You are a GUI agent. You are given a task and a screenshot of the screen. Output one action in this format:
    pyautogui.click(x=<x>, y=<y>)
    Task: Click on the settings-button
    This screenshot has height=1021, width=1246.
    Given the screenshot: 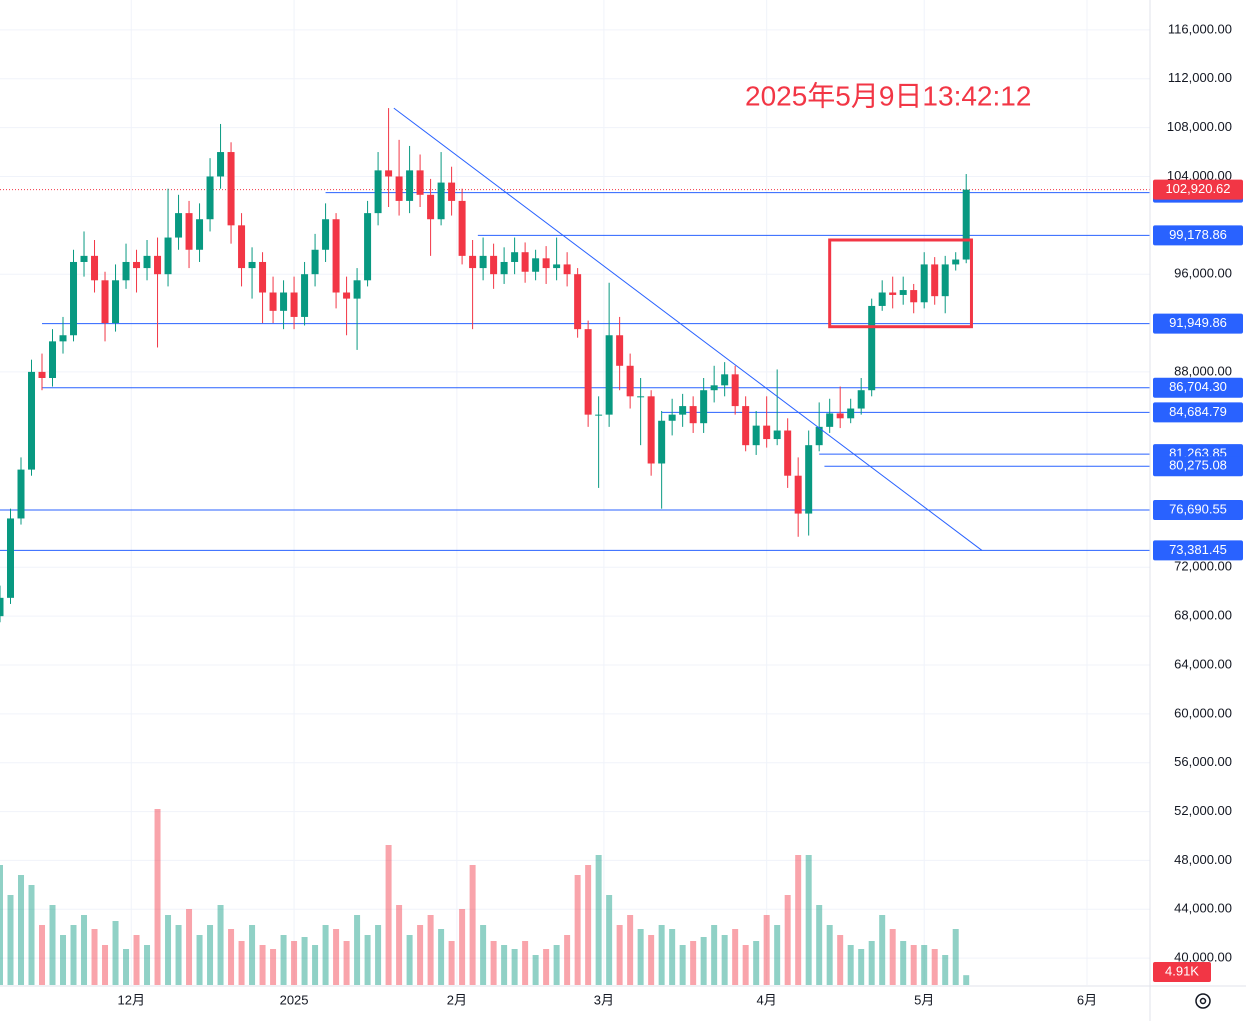 What is the action you would take?
    pyautogui.click(x=1203, y=1001)
    